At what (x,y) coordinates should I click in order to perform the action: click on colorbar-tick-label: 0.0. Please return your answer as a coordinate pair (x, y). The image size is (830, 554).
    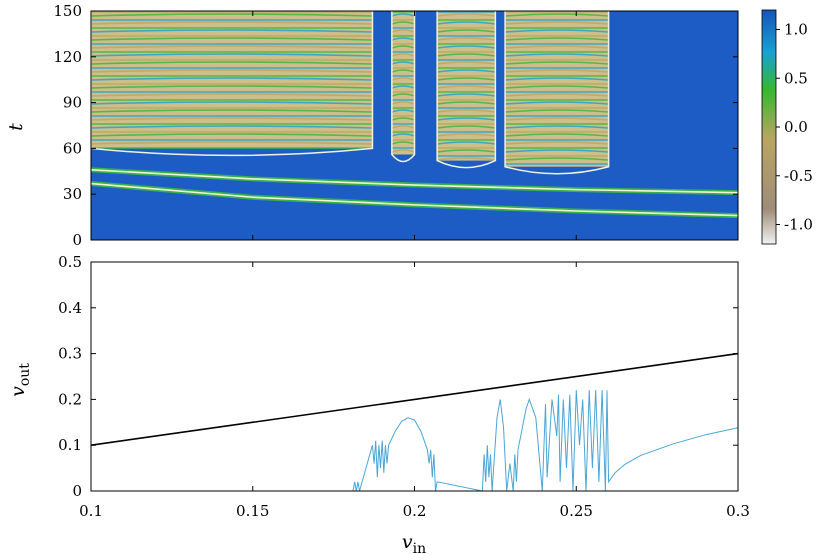
    Looking at the image, I should click on (796, 127).